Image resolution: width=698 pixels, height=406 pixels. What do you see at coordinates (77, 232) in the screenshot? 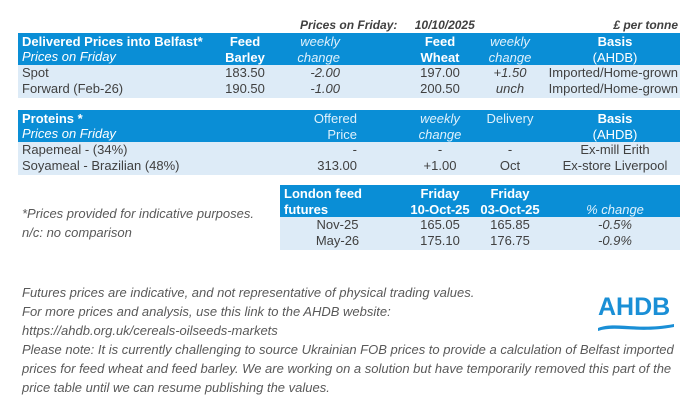
I see `footnote-no-comparison: n/c: no comparison` at bounding box center [77, 232].